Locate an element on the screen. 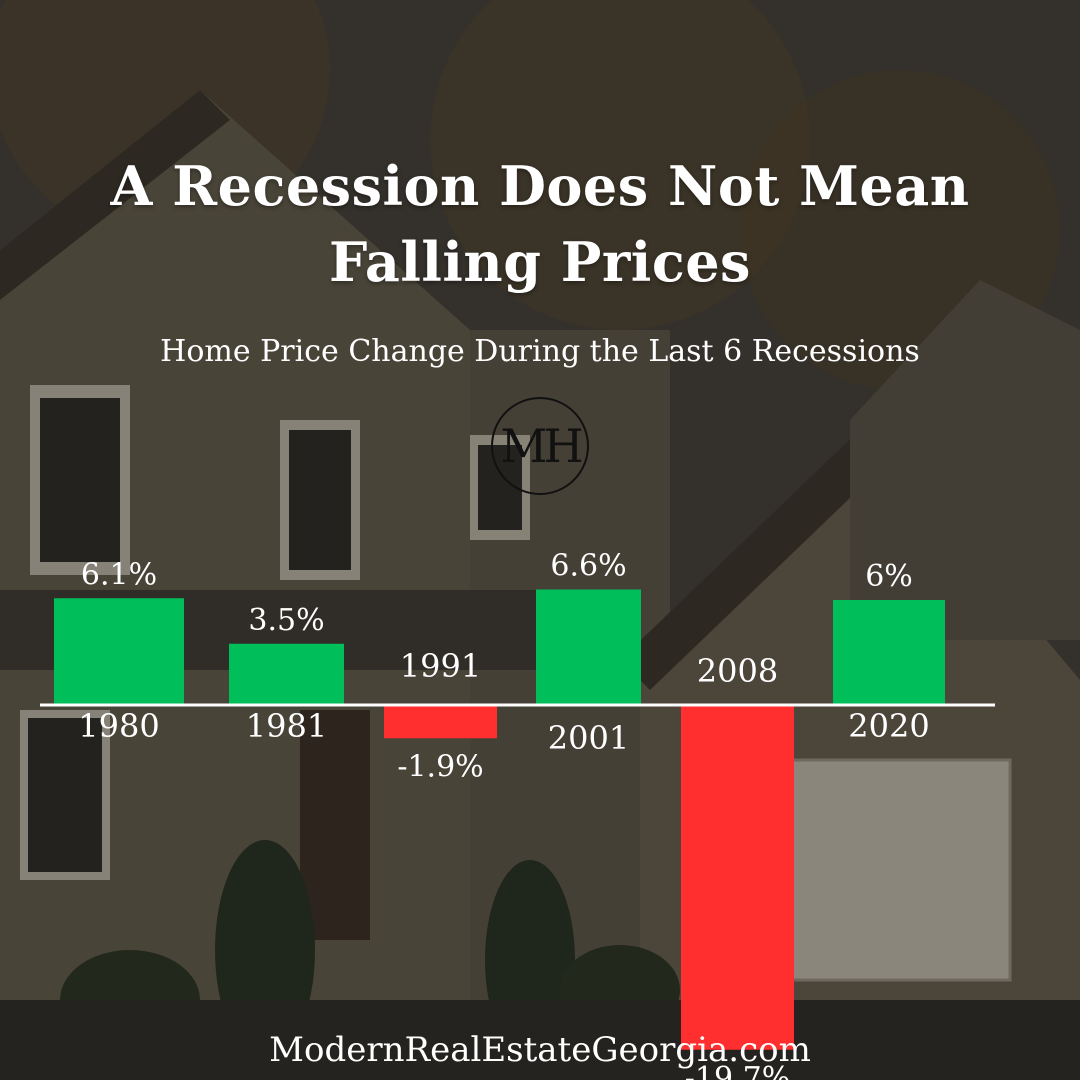 Image resolution: width=1080 pixels, height=1080 pixels. value-label-2020: 6% is located at coordinates (889, 576).